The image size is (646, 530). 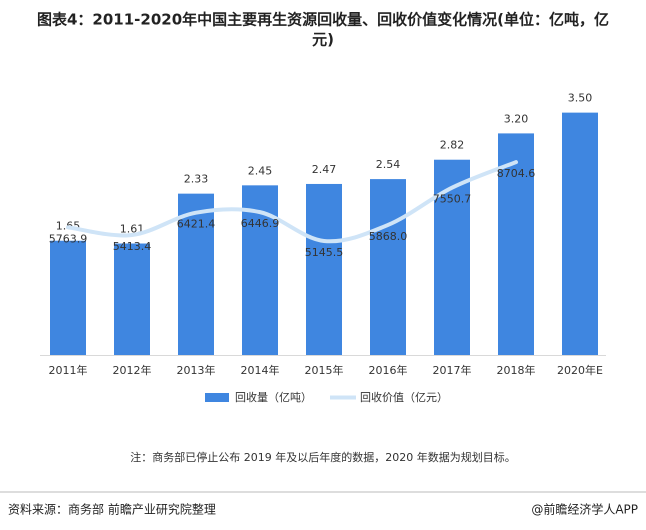 I want to click on x-tick-label: 2011年, so click(x=68, y=370).